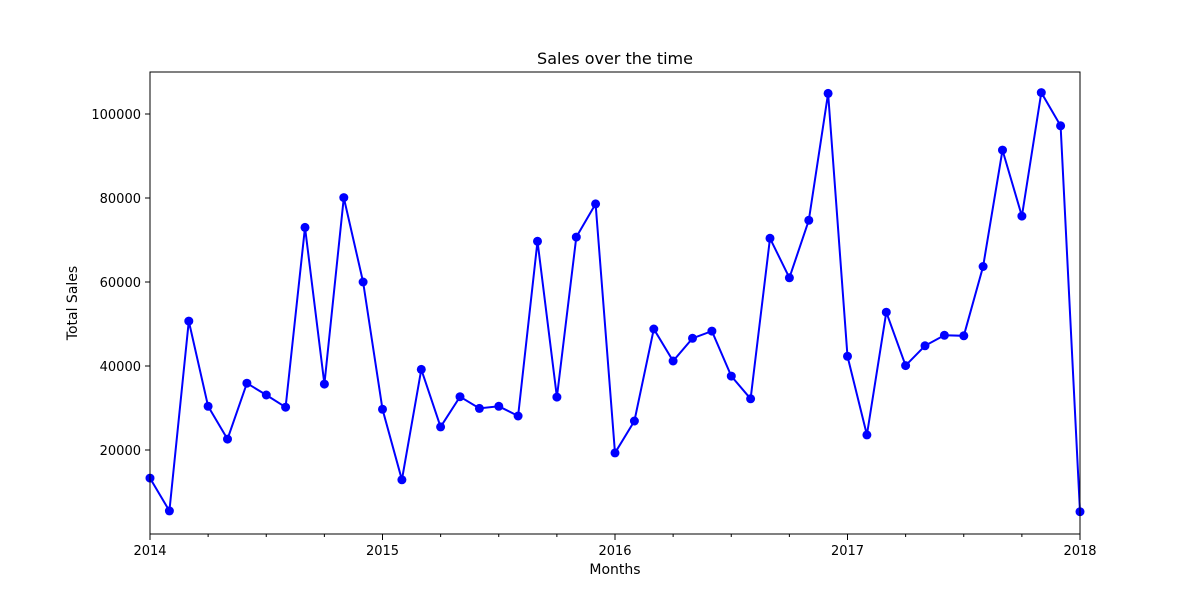  Describe the element at coordinates (120, 367) in the screenshot. I see `y-tick-label: 40000` at that location.